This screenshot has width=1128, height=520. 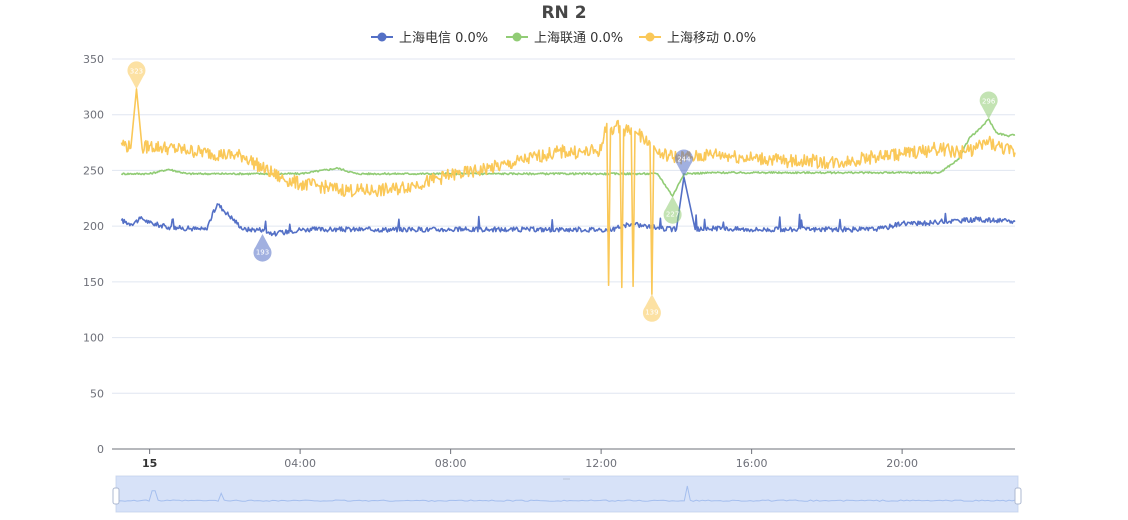 I want to click on legend: 上海电信 0.0% 上海联通 0.0% 上海移动 0.0%, so click(x=563, y=38).